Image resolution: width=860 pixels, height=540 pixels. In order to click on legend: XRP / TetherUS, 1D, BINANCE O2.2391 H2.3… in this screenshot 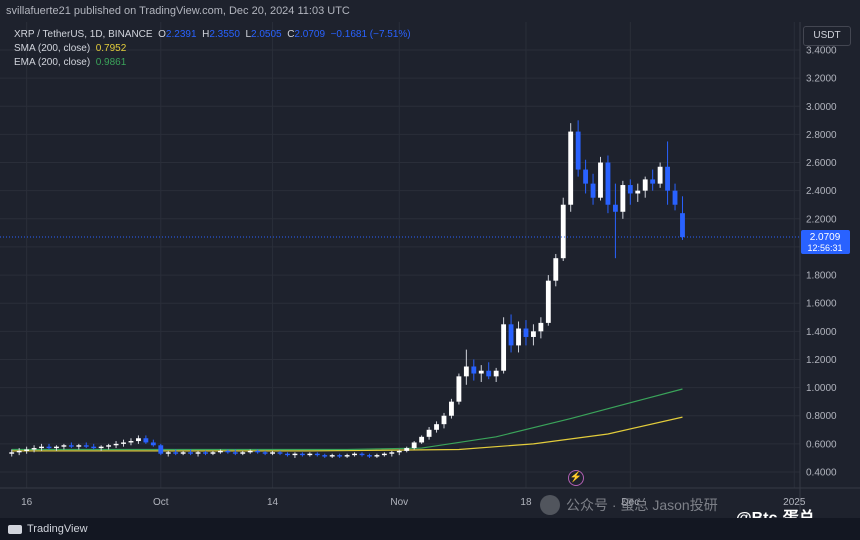, I will do `click(212, 49)`.